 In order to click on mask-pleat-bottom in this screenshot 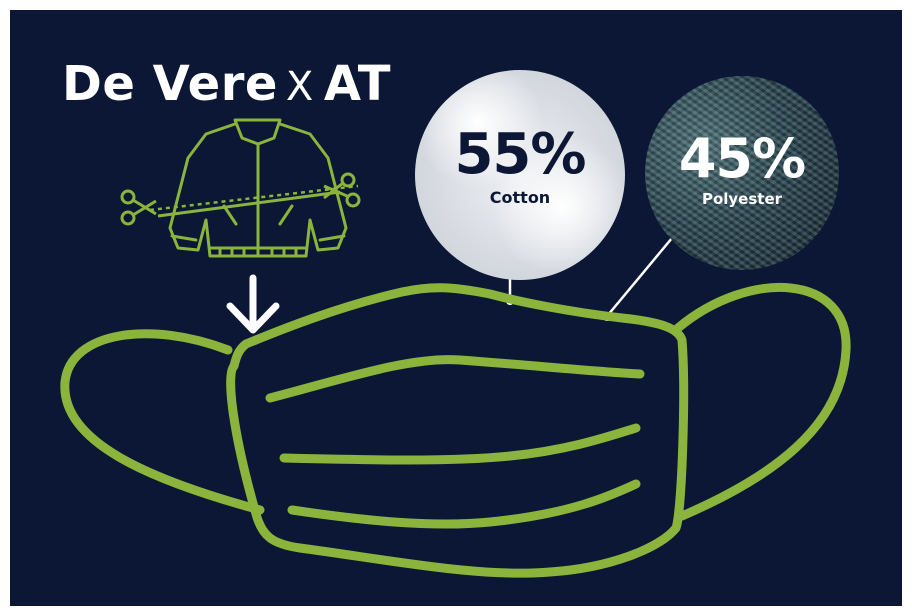, I will do `click(464, 504)`.